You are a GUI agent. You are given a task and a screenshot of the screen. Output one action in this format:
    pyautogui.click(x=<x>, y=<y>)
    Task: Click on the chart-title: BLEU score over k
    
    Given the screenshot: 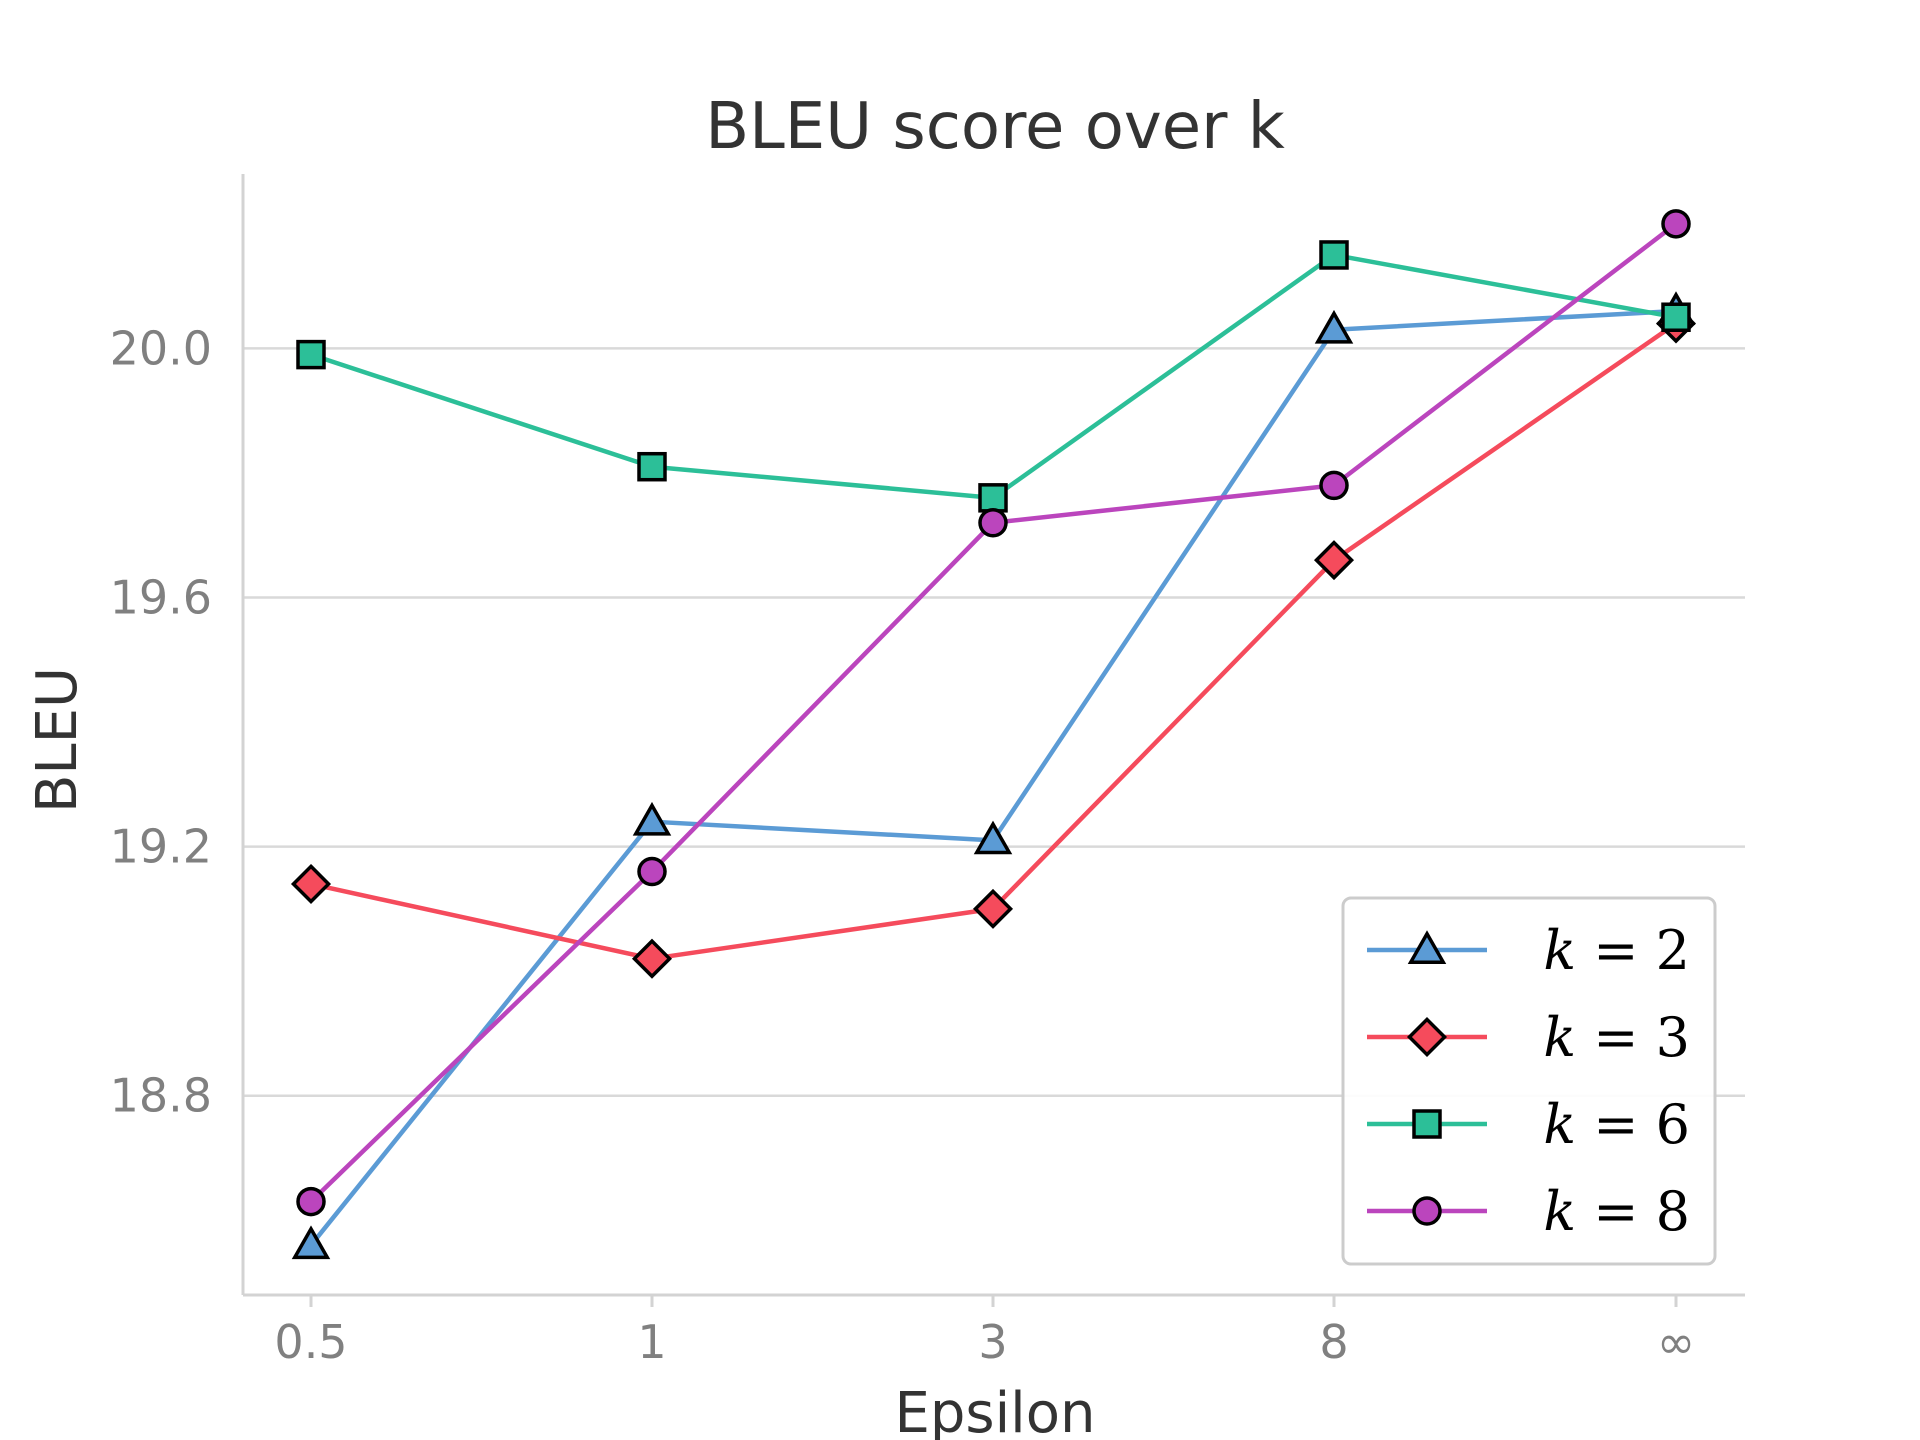 What is the action you would take?
    pyautogui.click(x=995, y=127)
    